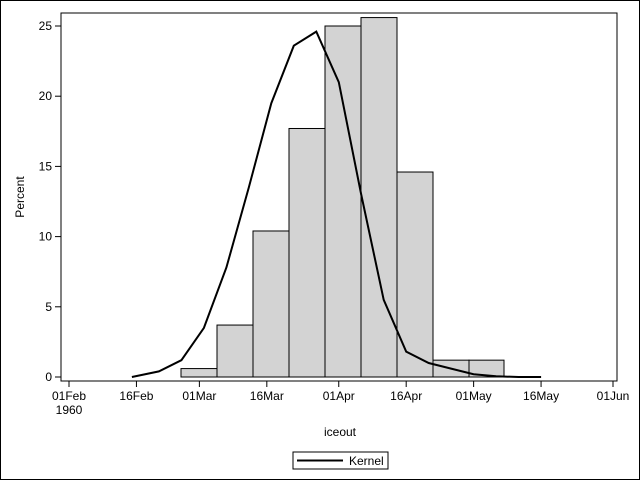 Image resolution: width=640 pixels, height=480 pixels. I want to click on x-tick-label: 01Jun, so click(613, 396).